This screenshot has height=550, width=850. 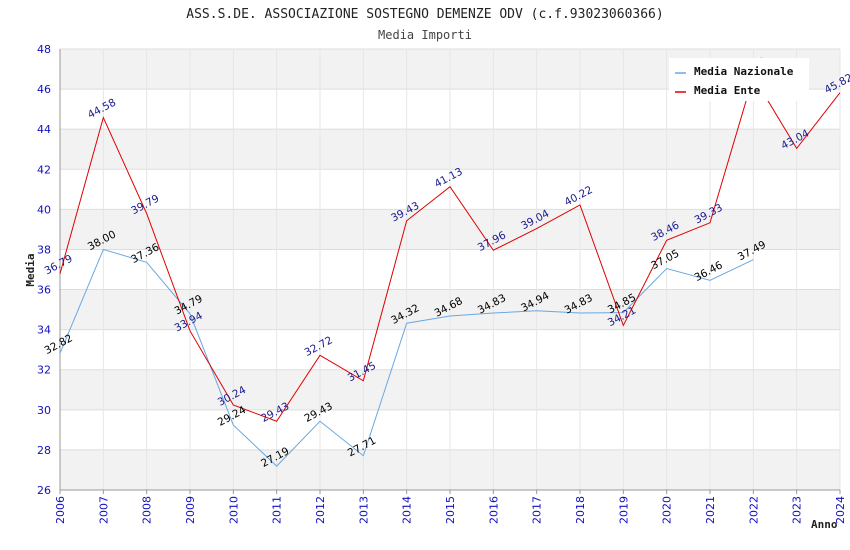 I want to click on x-tick-label: 2013, so click(x=363, y=510).